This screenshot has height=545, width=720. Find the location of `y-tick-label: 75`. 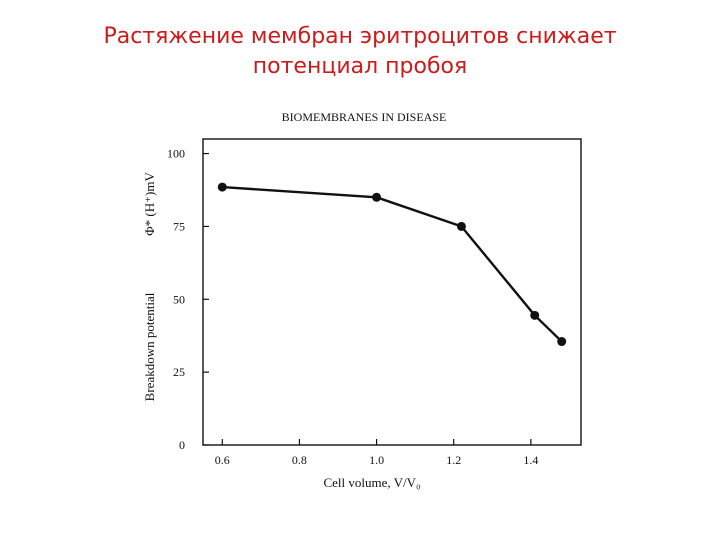

y-tick-label: 75 is located at coordinates (179, 226).